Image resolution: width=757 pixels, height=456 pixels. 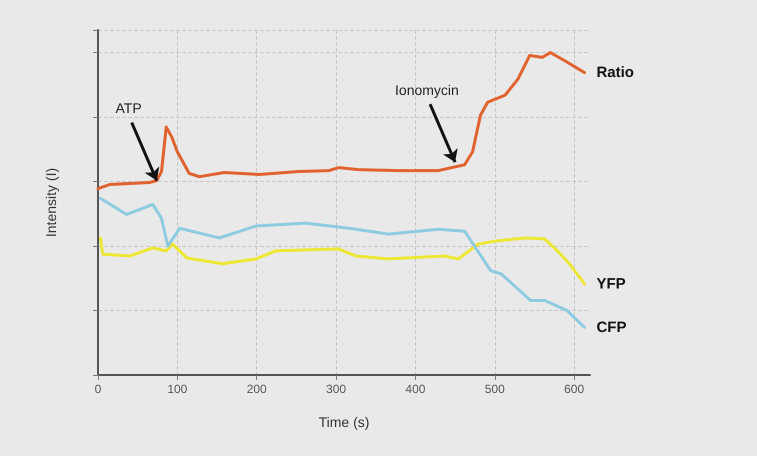 What do you see at coordinates (98, 389) in the screenshot?
I see `x-tick-label: 0` at bounding box center [98, 389].